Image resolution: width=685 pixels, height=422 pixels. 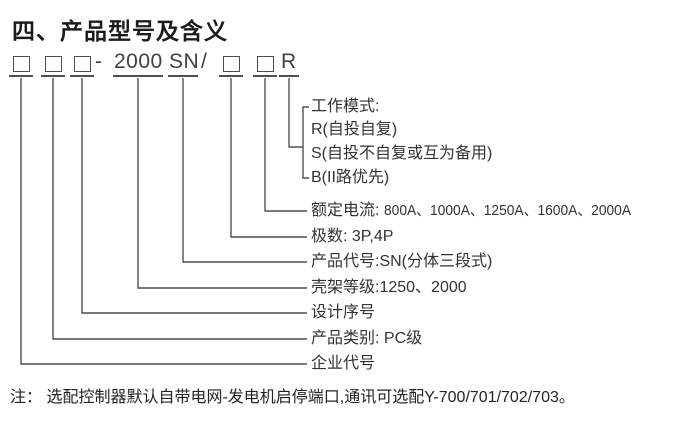 What do you see at coordinates (345, 106) in the screenshot?
I see `label-work-mode-heading: 工作模式:` at bounding box center [345, 106].